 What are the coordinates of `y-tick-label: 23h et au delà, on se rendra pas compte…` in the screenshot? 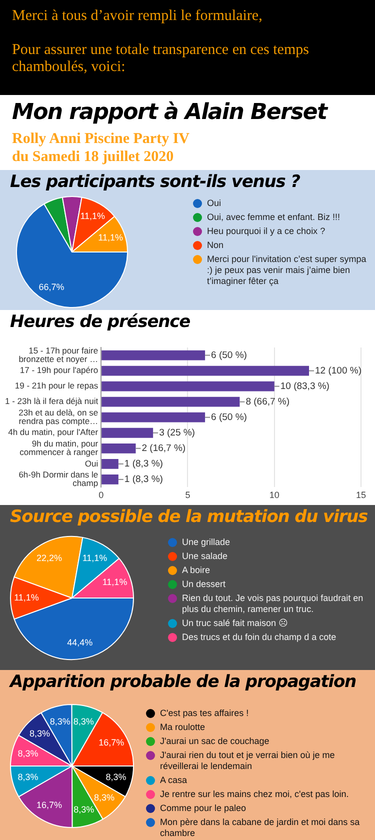 It's located at (58, 416).